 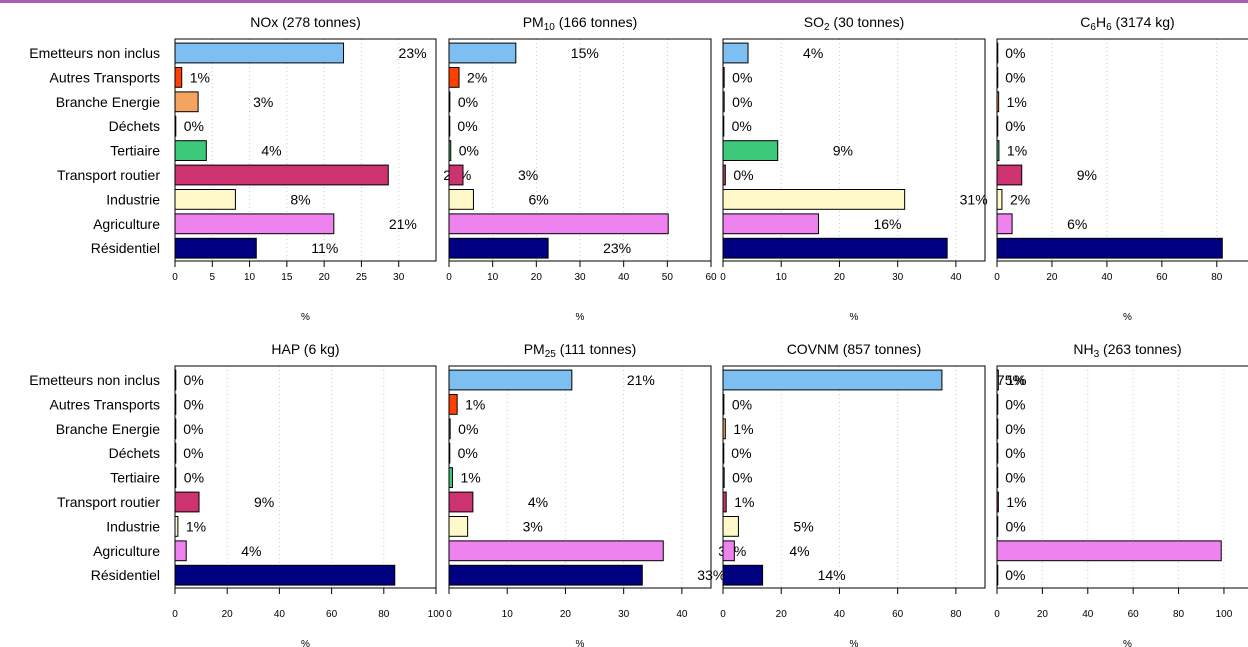 I want to click on panel-title: COVNM (857 tonnes), so click(x=854, y=349).